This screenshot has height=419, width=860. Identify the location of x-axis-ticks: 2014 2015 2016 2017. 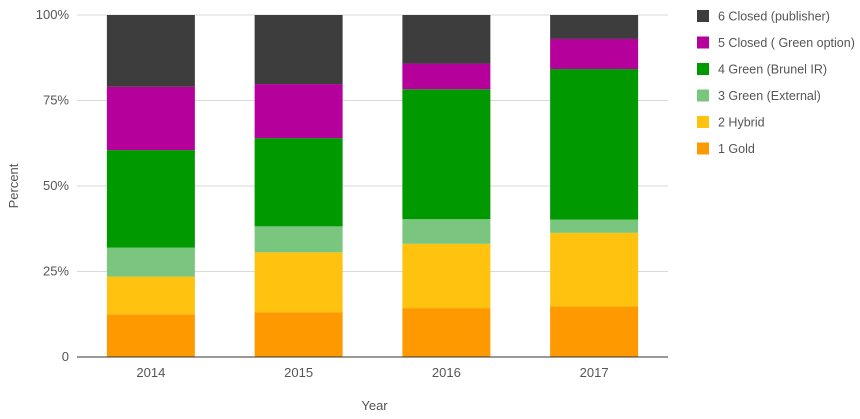
(372, 372).